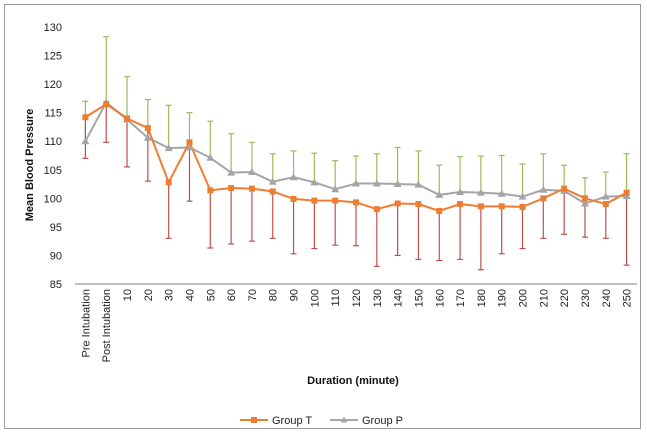  I want to click on y-tick-label: 90, so click(56, 256).